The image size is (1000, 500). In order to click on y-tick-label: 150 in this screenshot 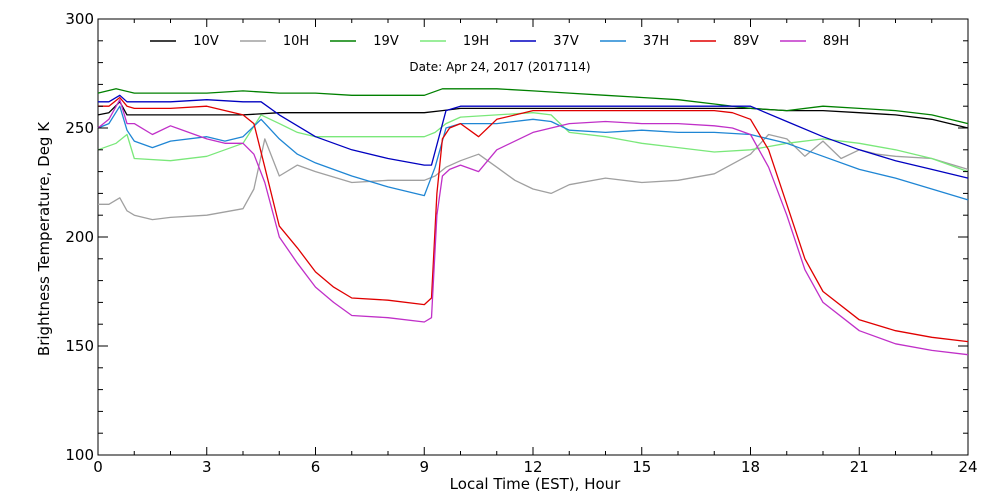, I will do `click(79, 346)`.